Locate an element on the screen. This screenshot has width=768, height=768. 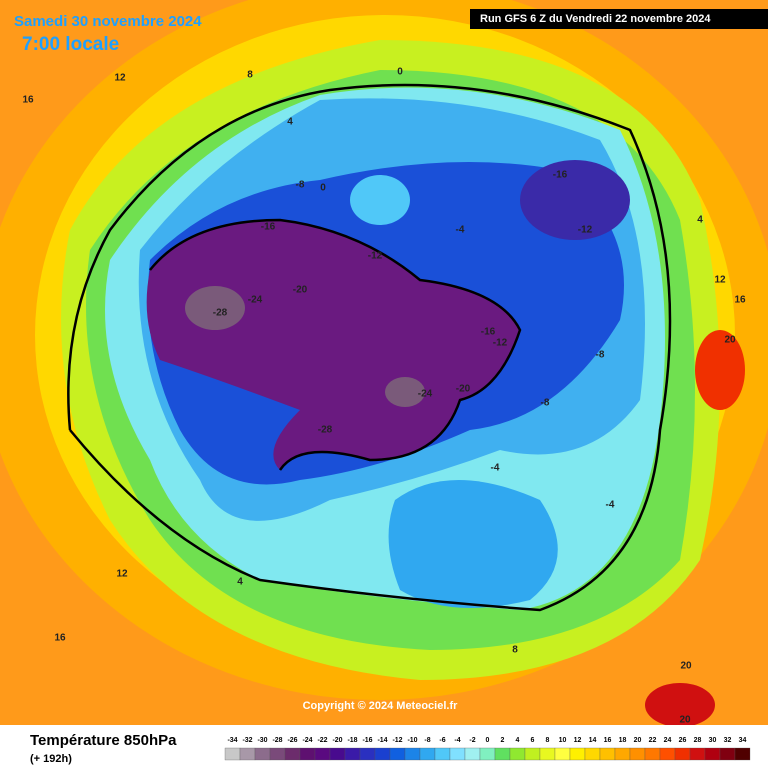
legend-label: -8 is located at coordinates (427, 740).